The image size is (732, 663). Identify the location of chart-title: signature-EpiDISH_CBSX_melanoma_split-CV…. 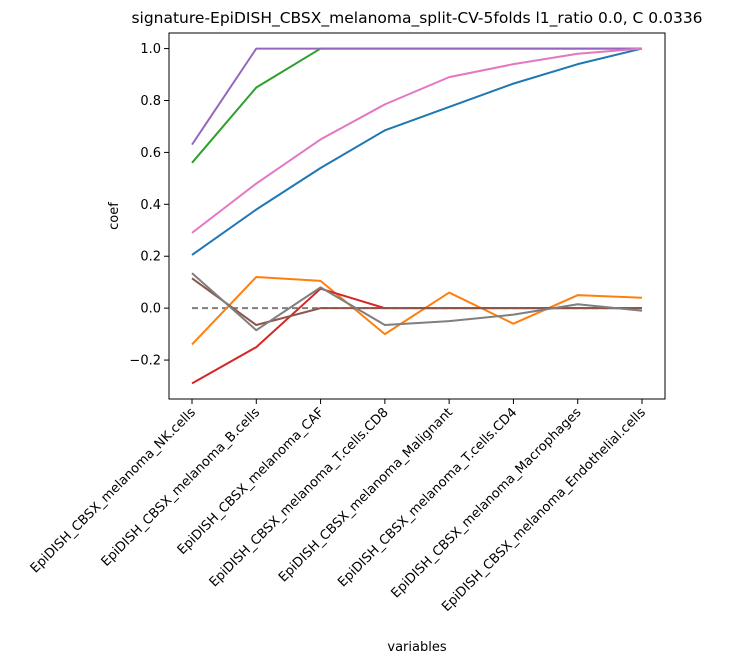
(416, 18).